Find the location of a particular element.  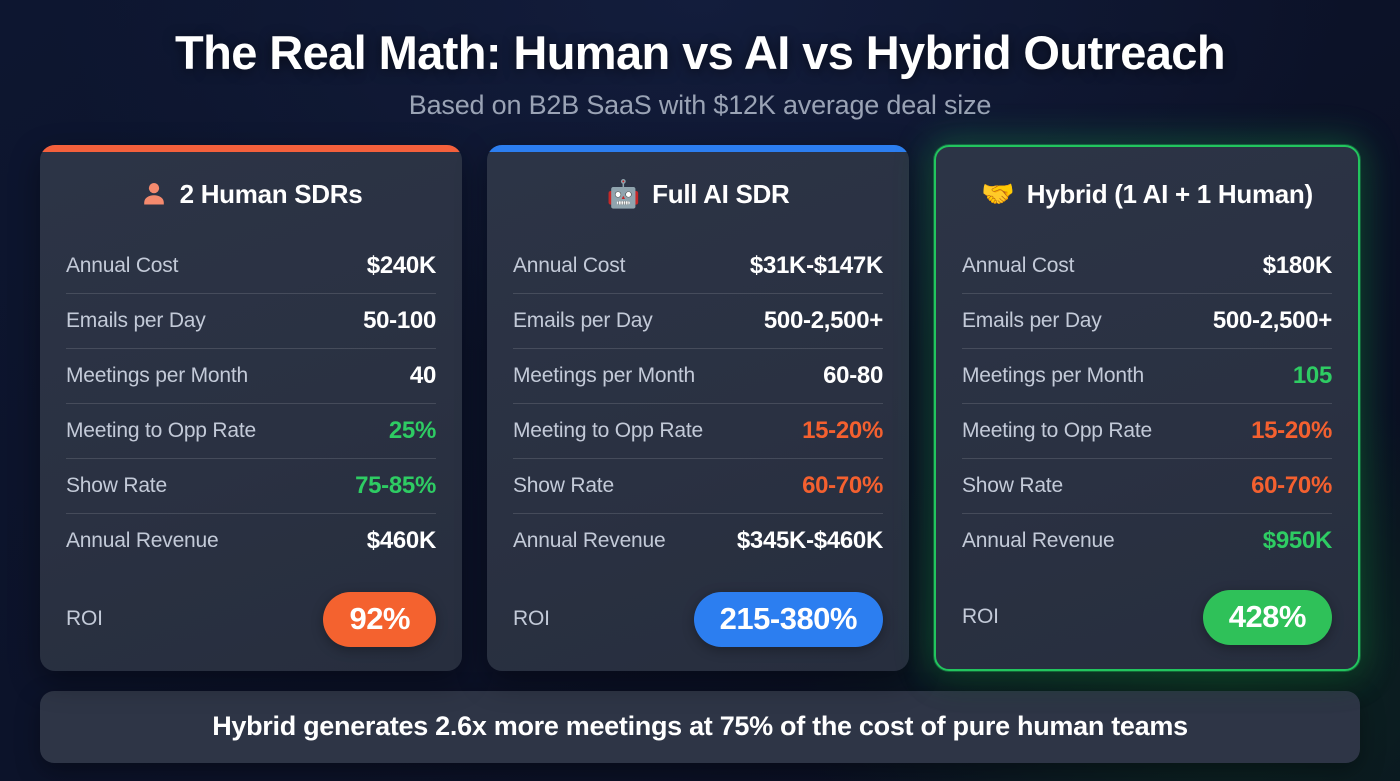

roi-row: ROI 92% is located at coordinates (251, 616).